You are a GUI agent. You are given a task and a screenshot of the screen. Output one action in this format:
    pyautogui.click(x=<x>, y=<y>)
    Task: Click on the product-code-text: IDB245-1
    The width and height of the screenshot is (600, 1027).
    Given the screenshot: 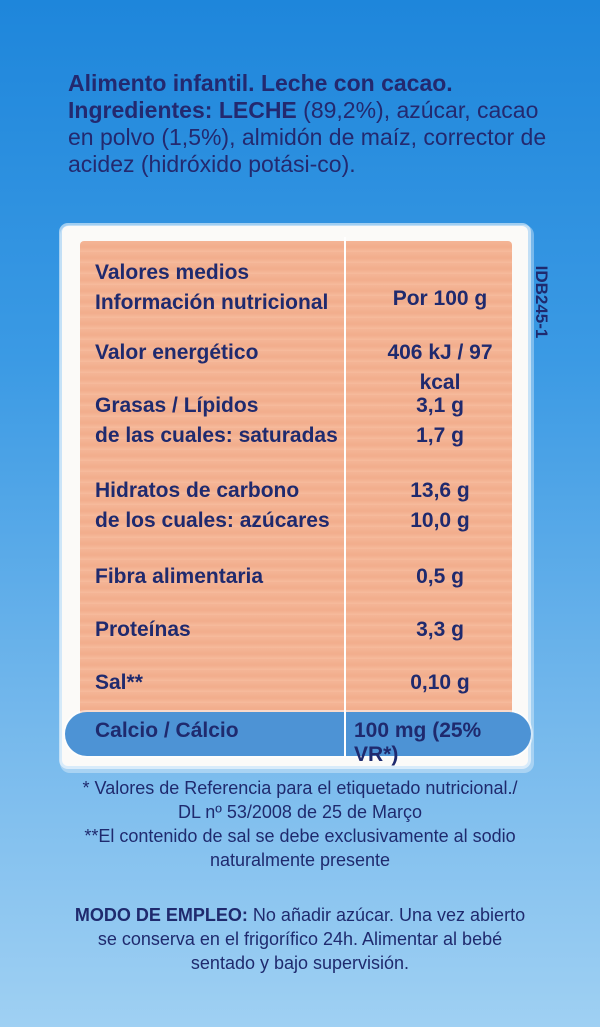 What is the action you would take?
    pyautogui.click(x=541, y=302)
    